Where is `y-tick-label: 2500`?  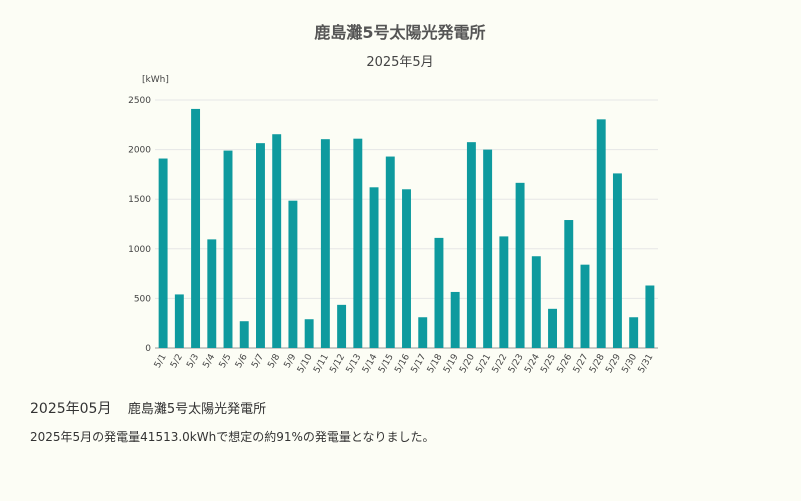
y-tick-label: 2500 is located at coordinates (139, 101).